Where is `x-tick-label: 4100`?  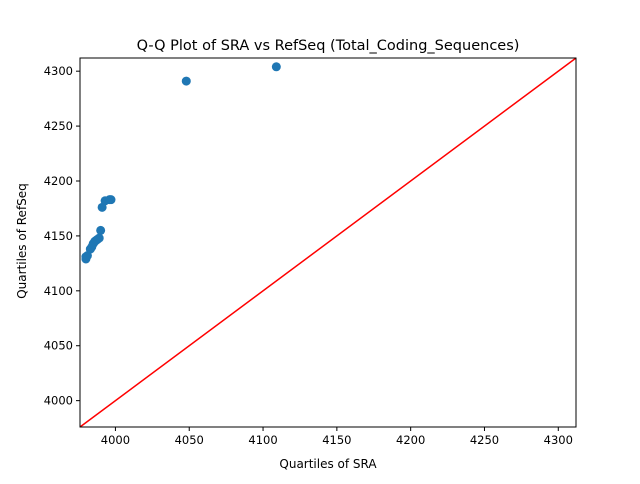 x-tick-label: 4100 is located at coordinates (262, 440).